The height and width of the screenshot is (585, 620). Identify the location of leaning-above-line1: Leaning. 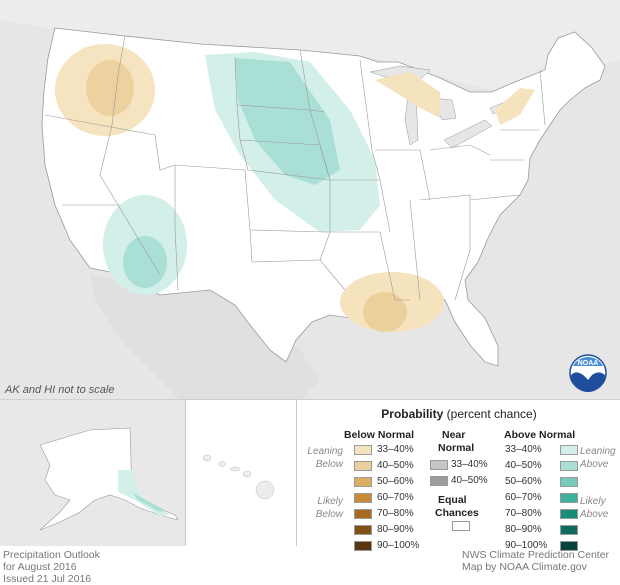
(598, 451).